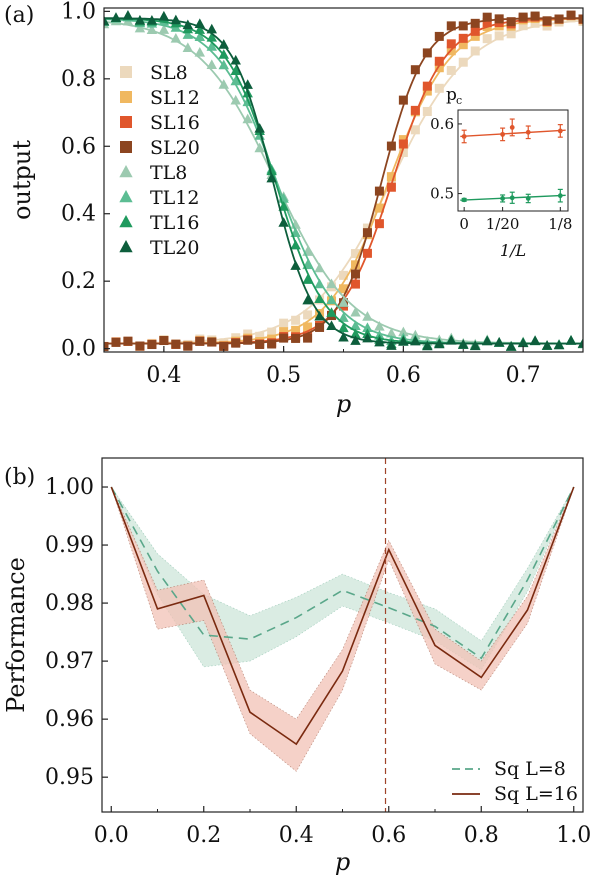  What do you see at coordinates (464, 136) in the screenshot?
I see `inset-point-SL` at bounding box center [464, 136].